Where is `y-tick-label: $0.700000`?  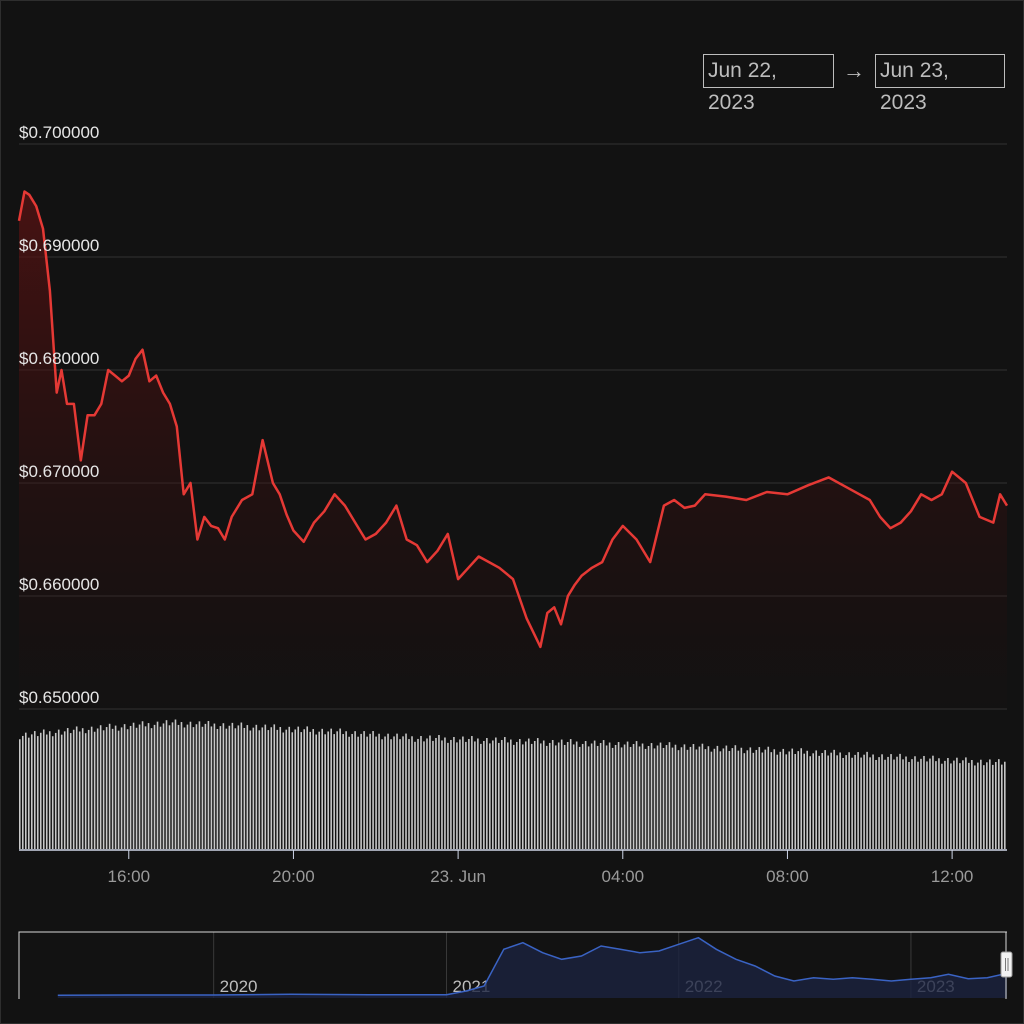 y-tick-label: $0.700000 is located at coordinates (59, 132).